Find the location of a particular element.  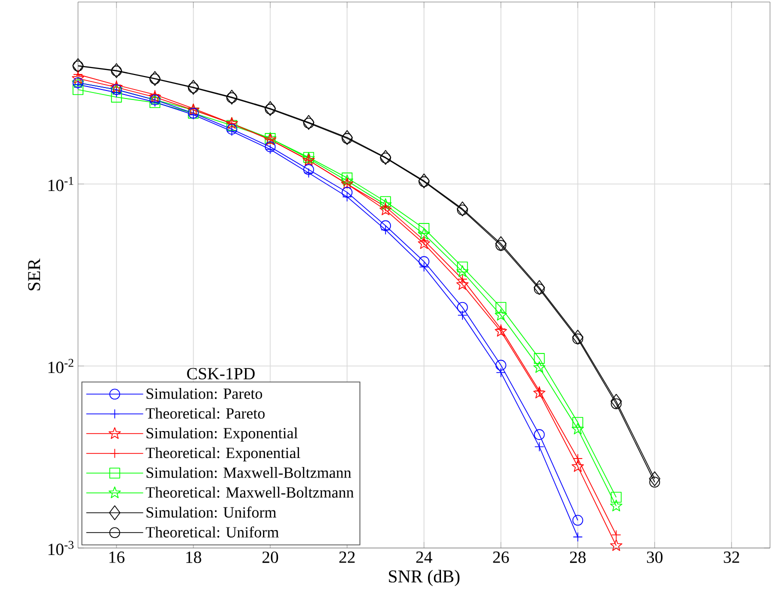

x-tick-label: 28 is located at coordinates (578, 558).